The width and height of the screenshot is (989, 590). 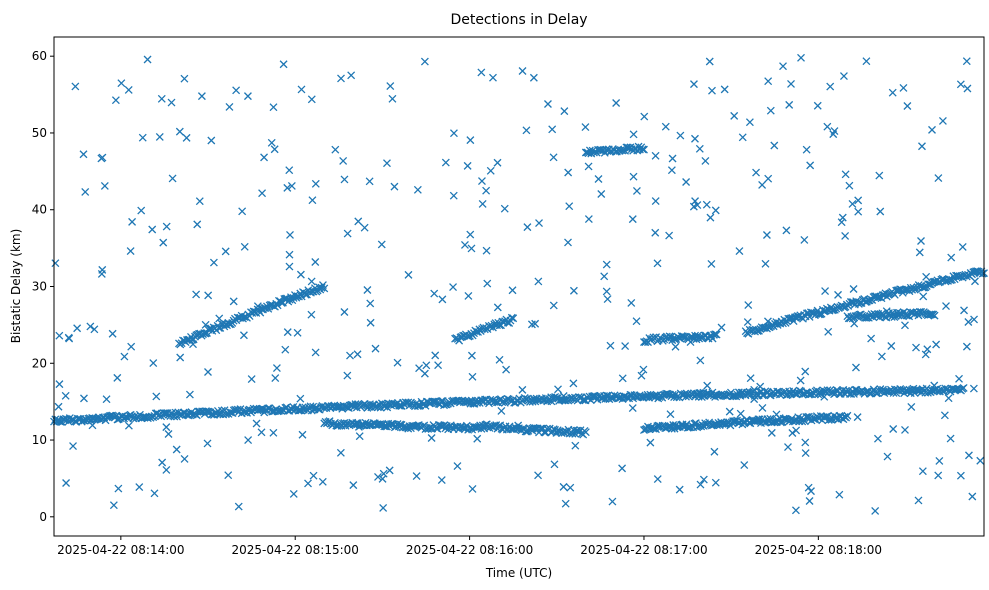 What do you see at coordinates (39, 363) in the screenshot?
I see `y-tick-label: 20` at bounding box center [39, 363].